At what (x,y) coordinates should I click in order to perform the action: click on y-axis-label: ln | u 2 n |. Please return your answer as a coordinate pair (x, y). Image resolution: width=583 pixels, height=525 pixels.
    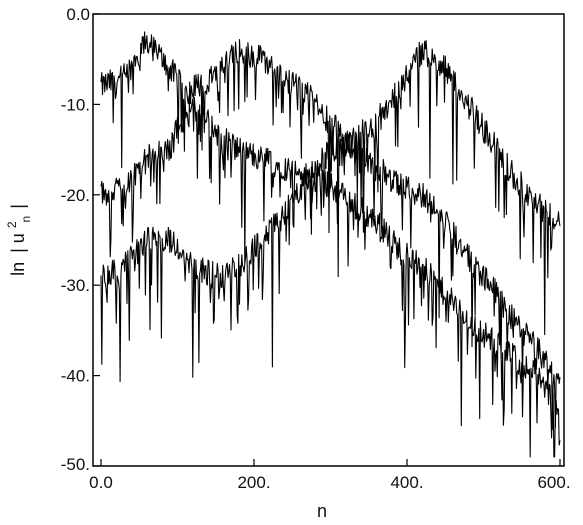
    Looking at the image, I should click on (17, 240).